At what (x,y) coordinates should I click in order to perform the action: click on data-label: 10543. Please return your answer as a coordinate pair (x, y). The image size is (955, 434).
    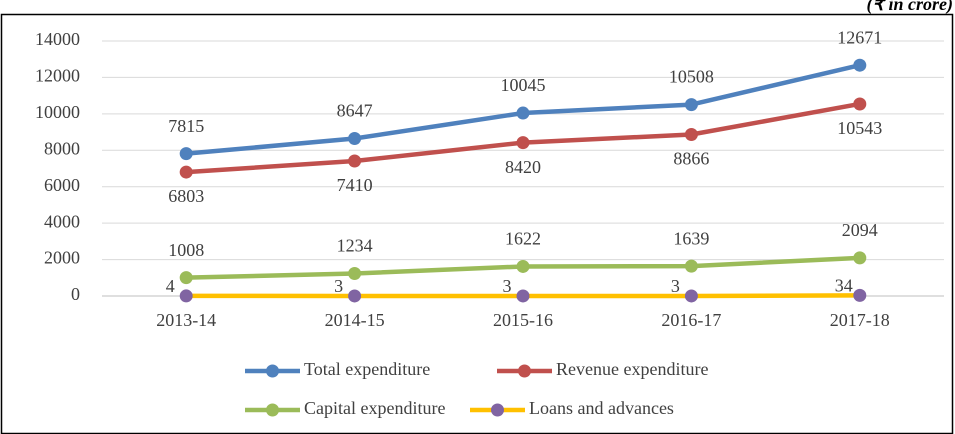
    Looking at the image, I should click on (859, 128).